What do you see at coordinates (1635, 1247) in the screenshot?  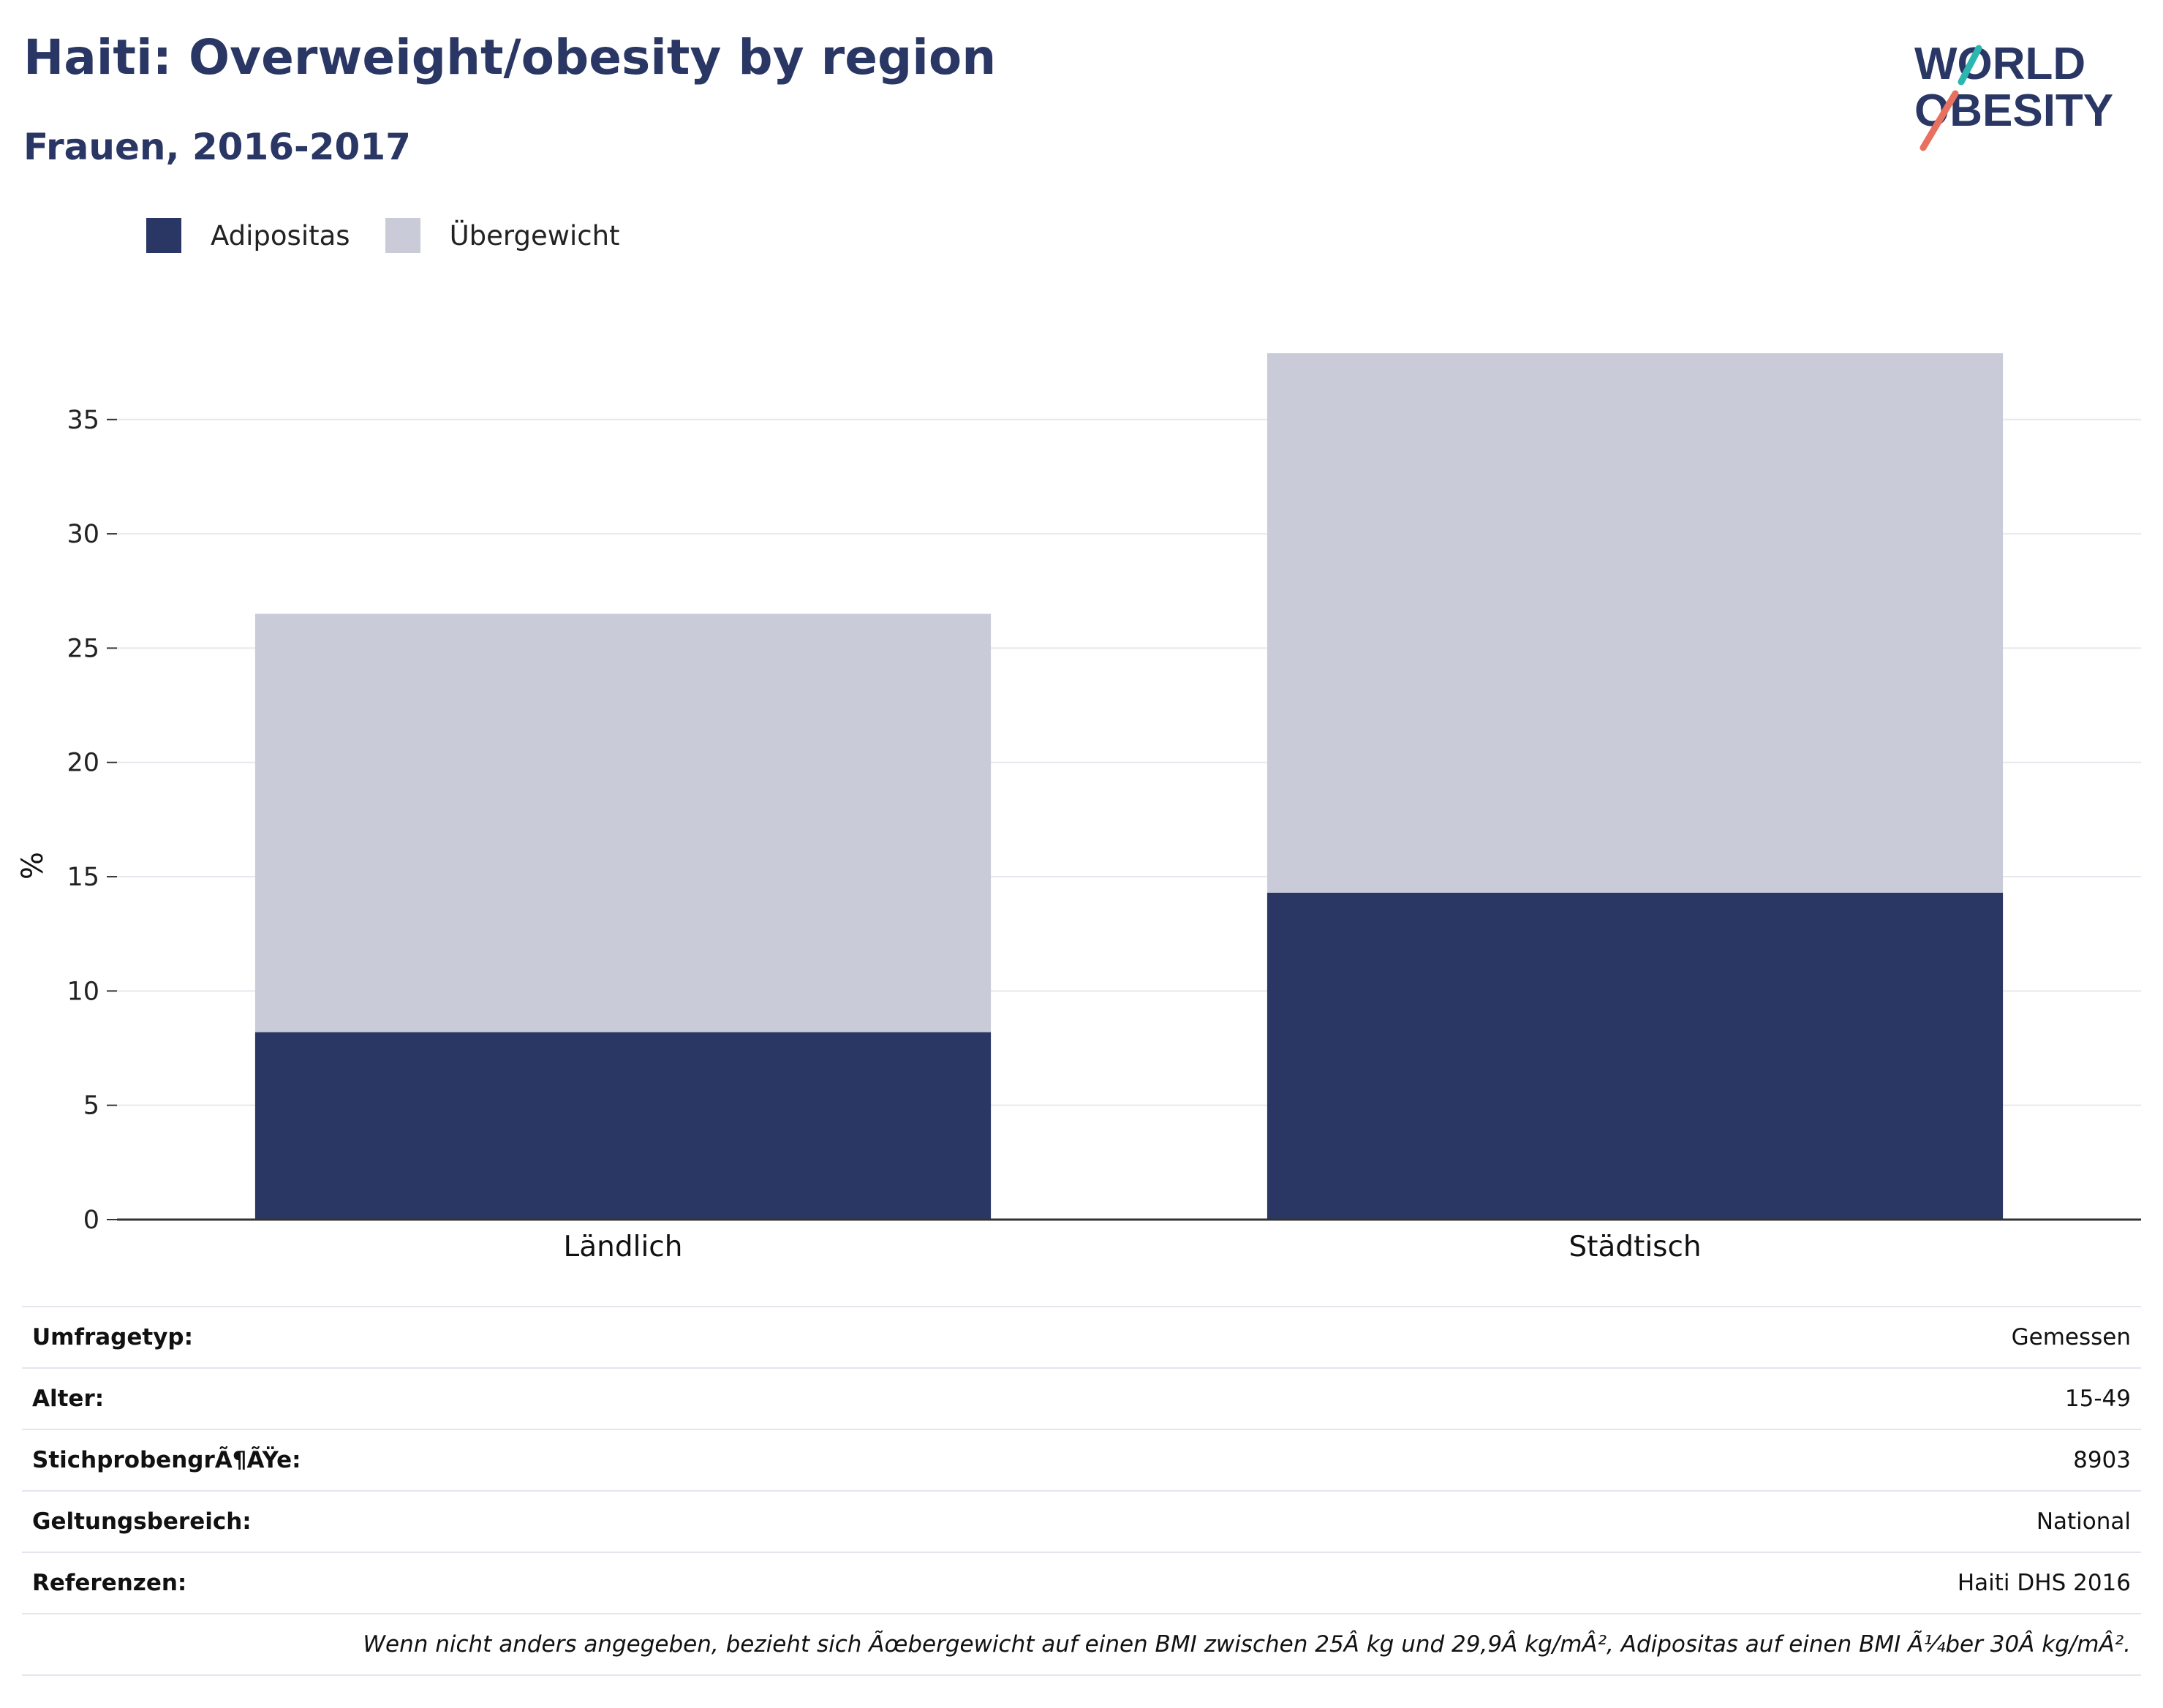 I see `x-category-label: Städtisch` at bounding box center [1635, 1247].